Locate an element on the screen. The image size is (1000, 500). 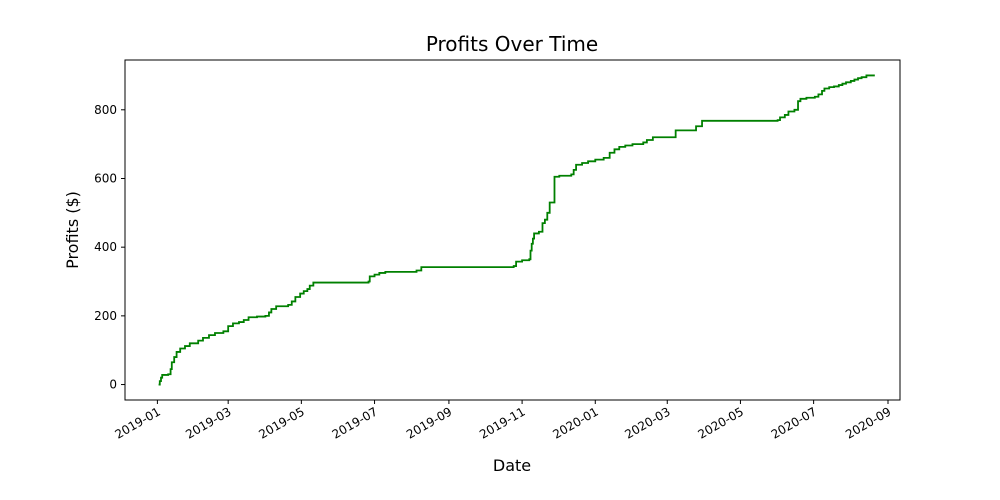
y-axis-label: Profits ($) is located at coordinates (72, 230).